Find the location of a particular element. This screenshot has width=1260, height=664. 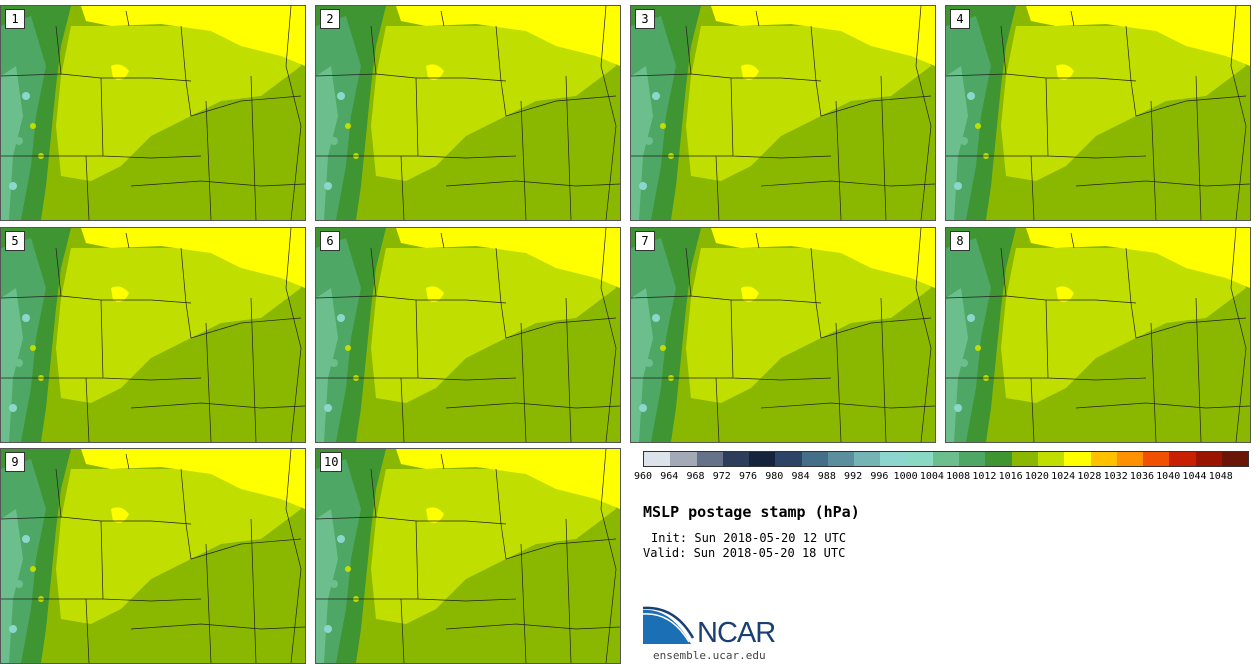

colorbar-tick-label: 1048 is located at coordinates (1220, 476).